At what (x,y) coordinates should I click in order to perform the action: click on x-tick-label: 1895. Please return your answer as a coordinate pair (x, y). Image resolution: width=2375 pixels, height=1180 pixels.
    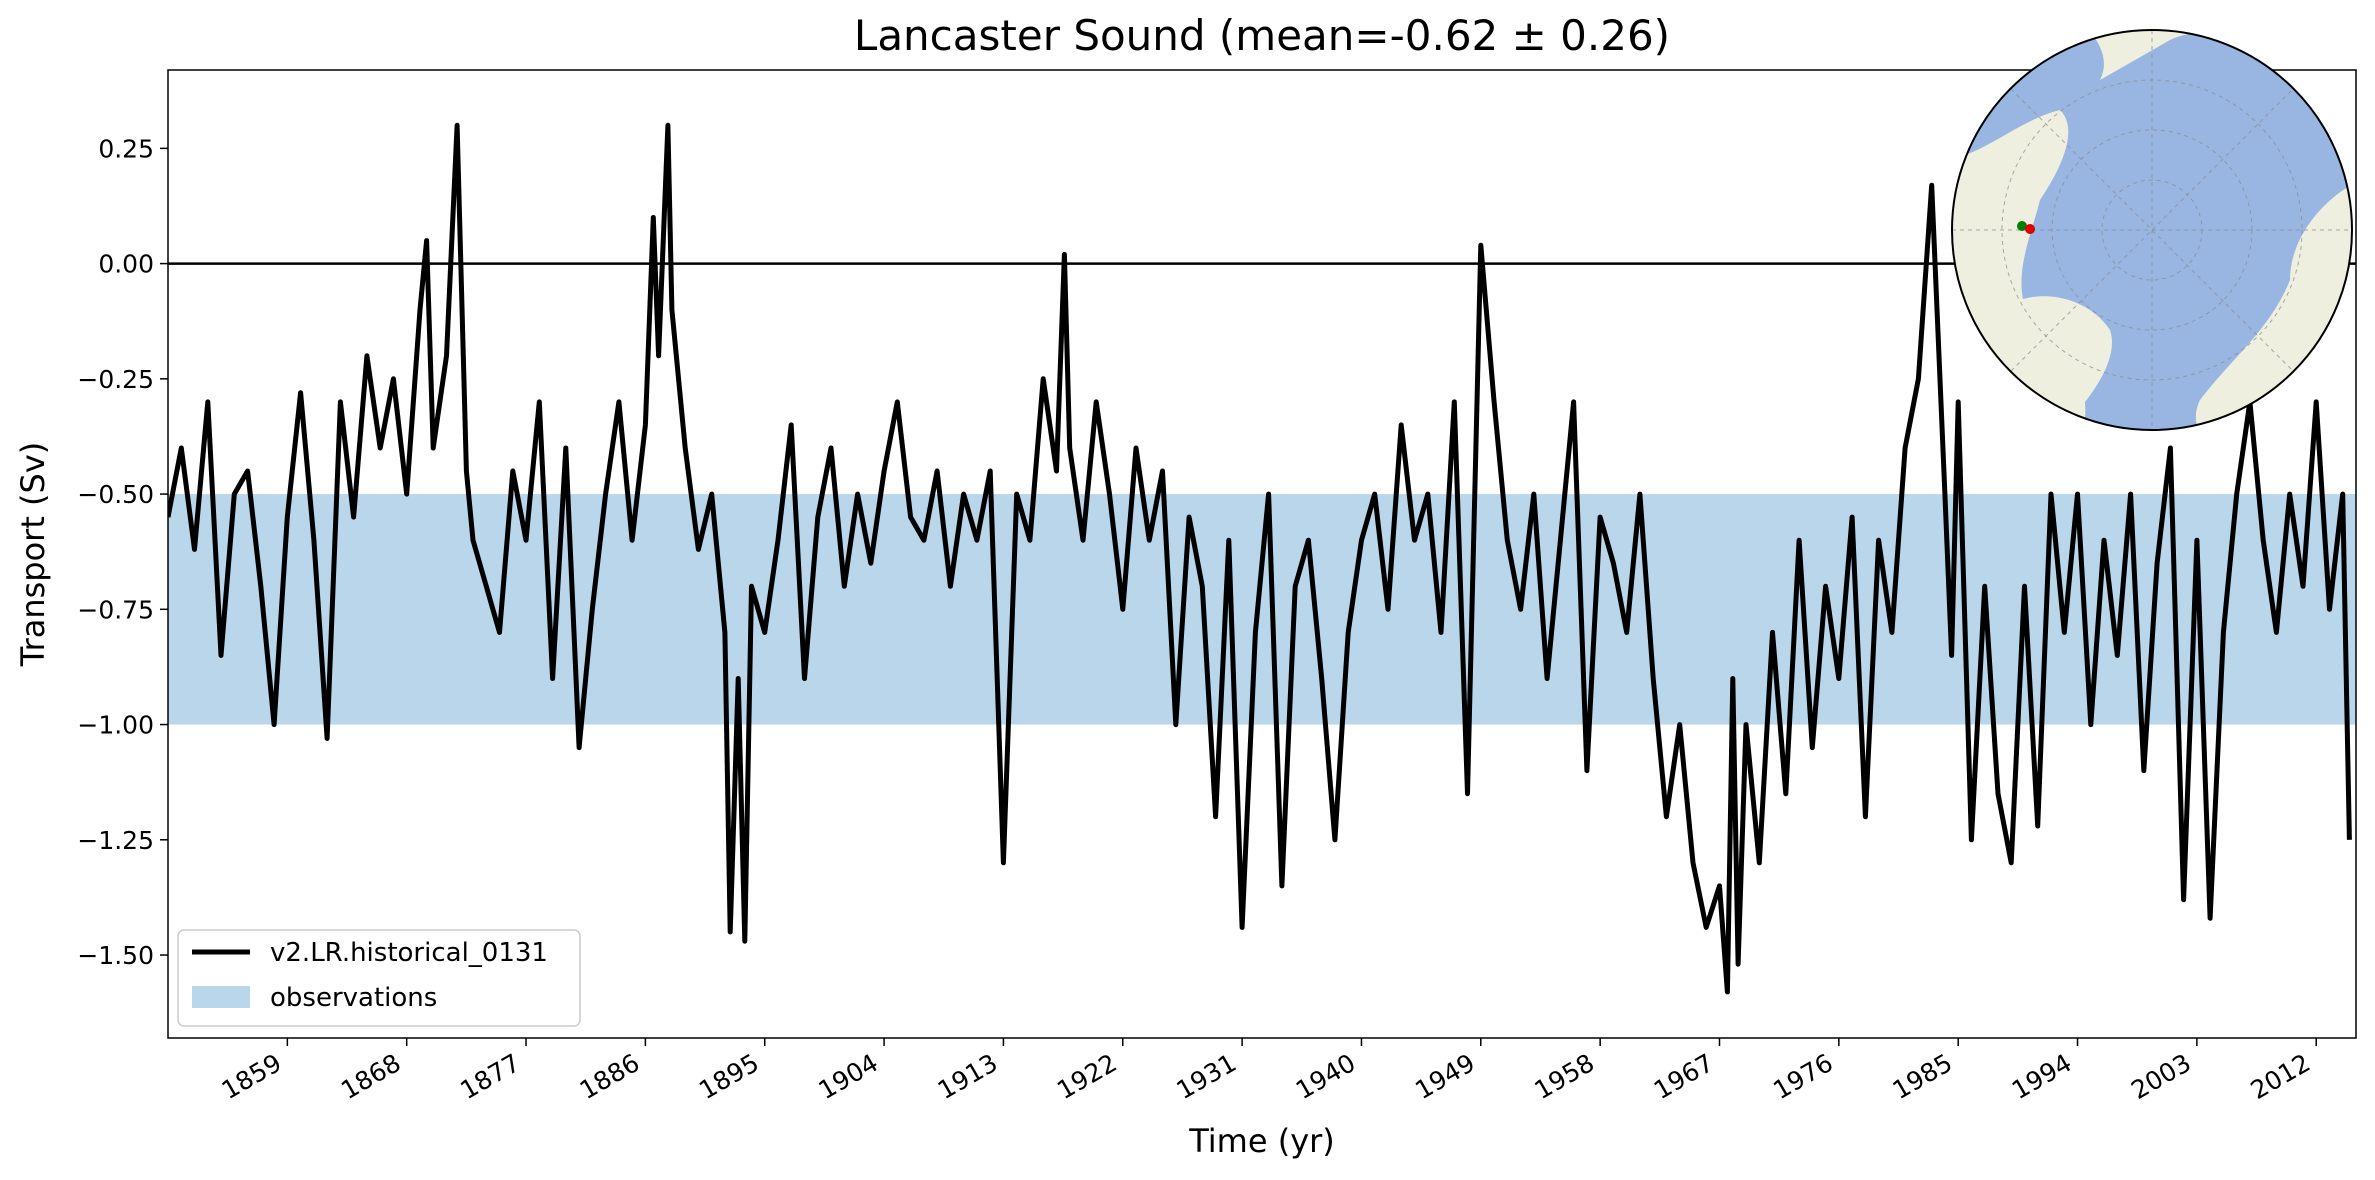
    Looking at the image, I should click on (729, 1076).